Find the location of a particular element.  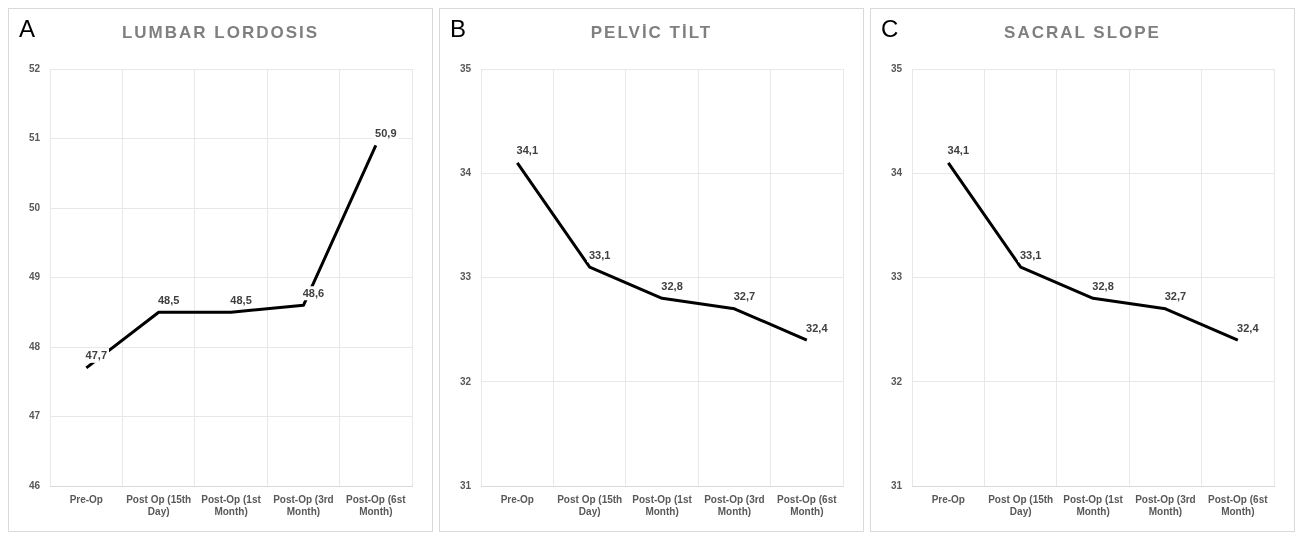

chart-title: LUMBAR LORDOSIS is located at coordinates (220, 32).